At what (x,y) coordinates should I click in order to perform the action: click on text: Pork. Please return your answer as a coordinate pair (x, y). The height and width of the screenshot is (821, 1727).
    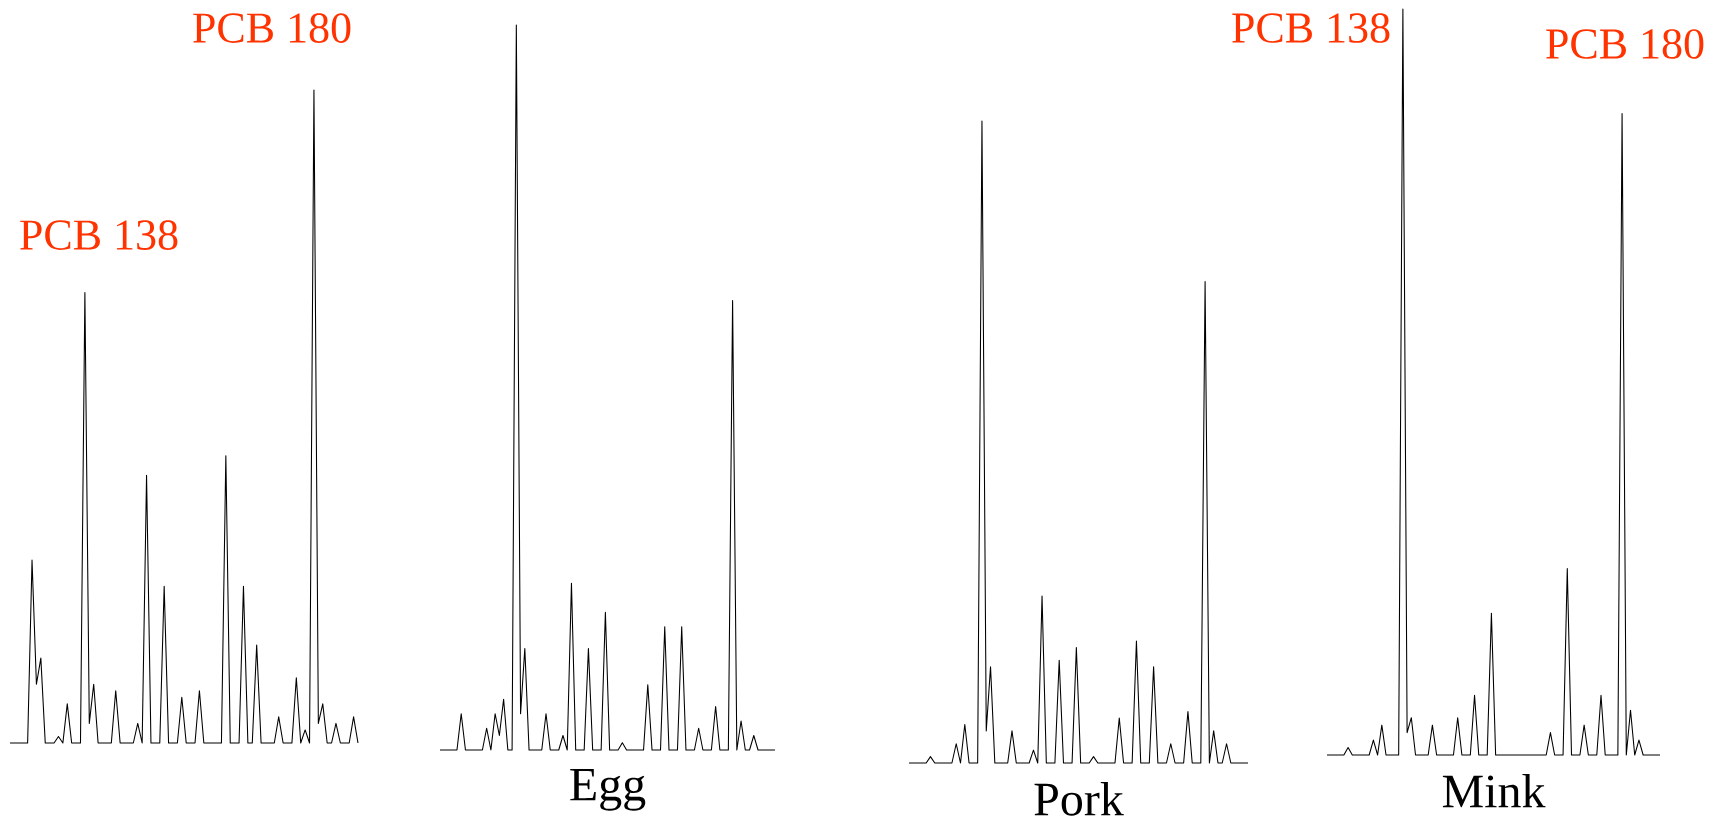
    Looking at the image, I should click on (1079, 798).